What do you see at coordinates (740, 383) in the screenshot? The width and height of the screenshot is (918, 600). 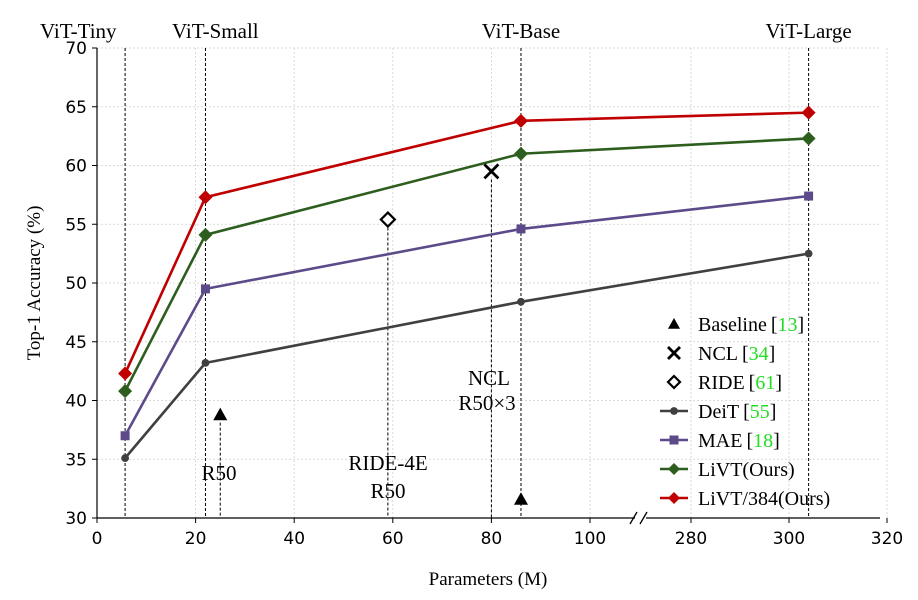 I see `legend-label: RIDE [61]` at bounding box center [740, 383].